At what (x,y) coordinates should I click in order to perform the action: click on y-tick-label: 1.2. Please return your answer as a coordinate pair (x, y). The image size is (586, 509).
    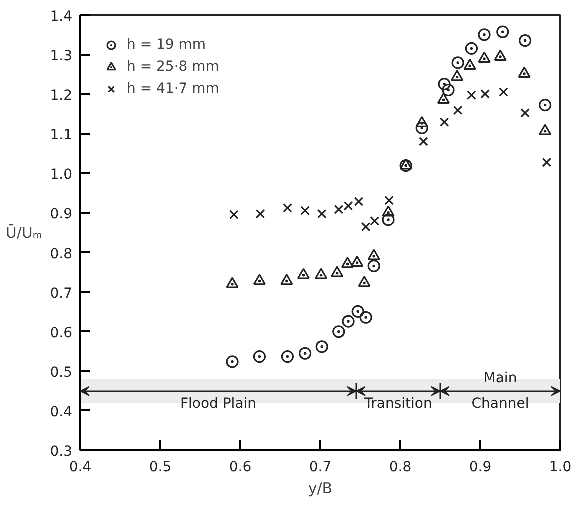
    Looking at the image, I should click on (61, 96).